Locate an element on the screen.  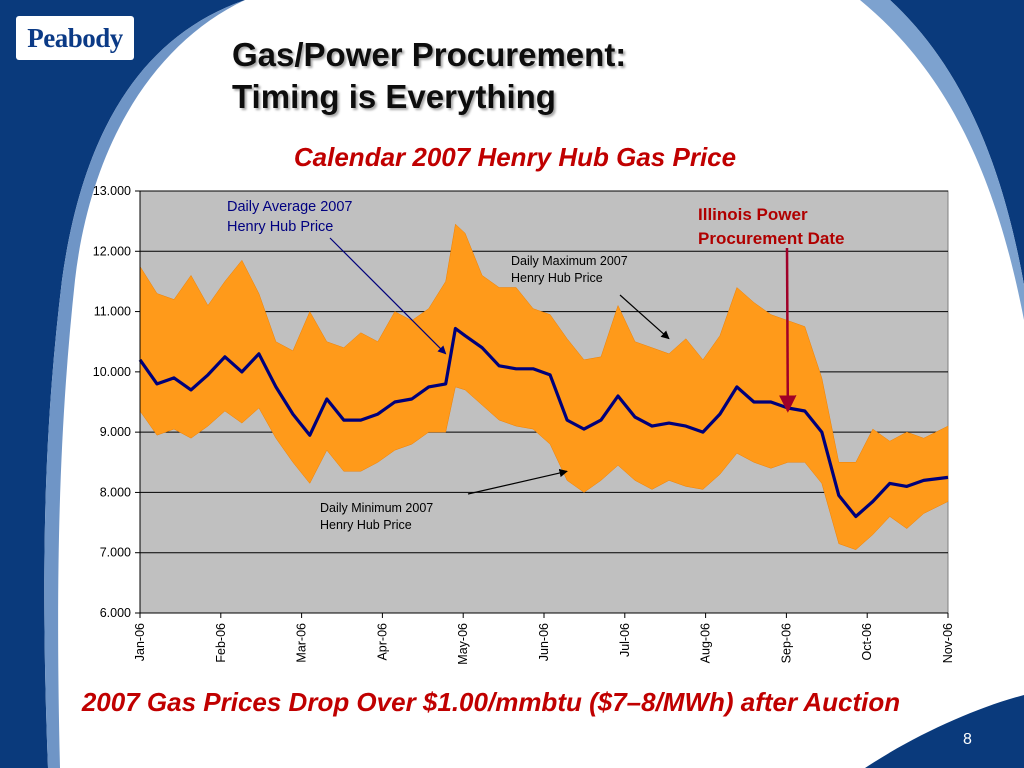
y-tick-label: 6.000 is located at coordinates (115, 613).